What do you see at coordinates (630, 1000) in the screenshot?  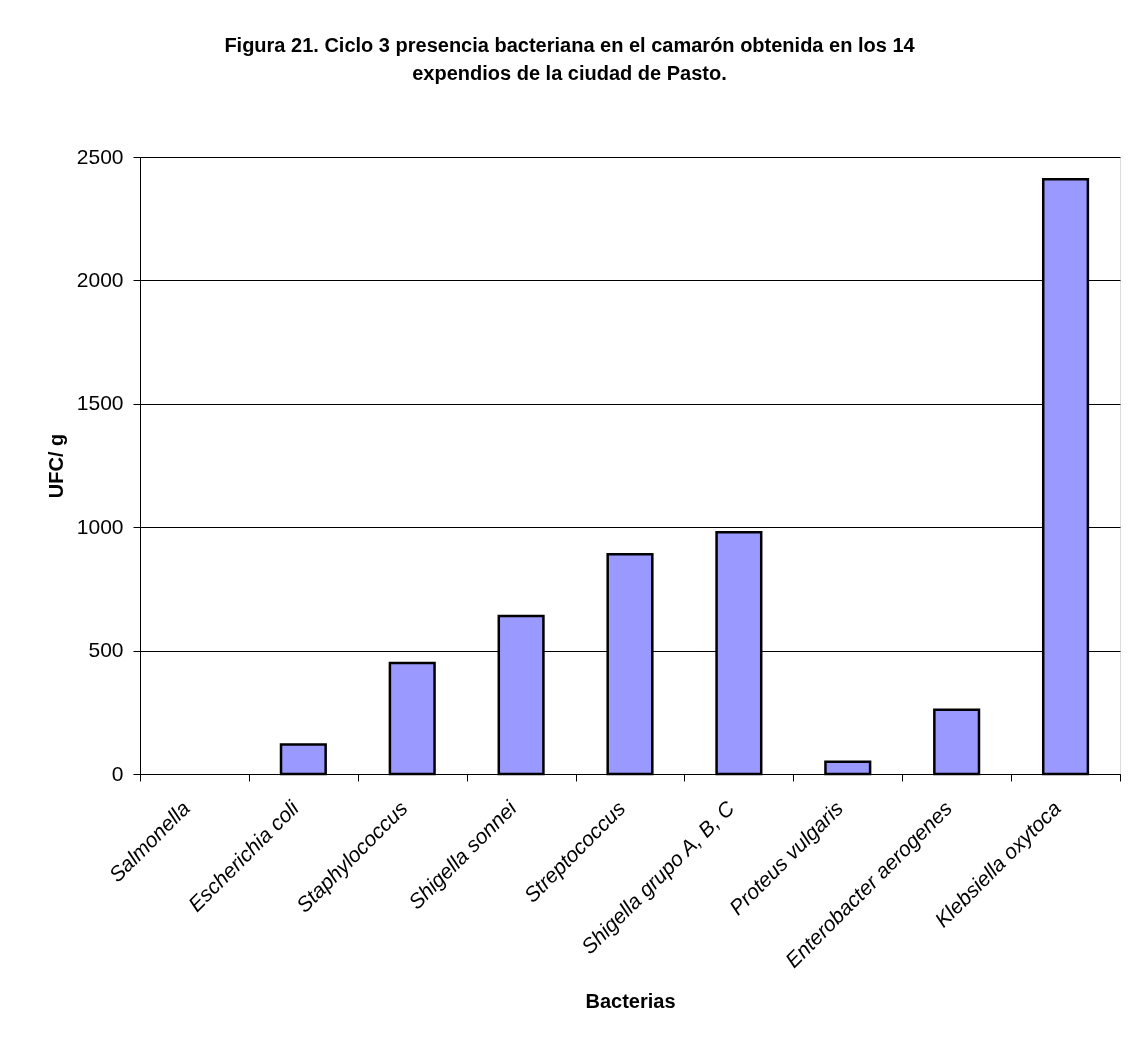 I see `x-axis-title: Bacterias` at bounding box center [630, 1000].